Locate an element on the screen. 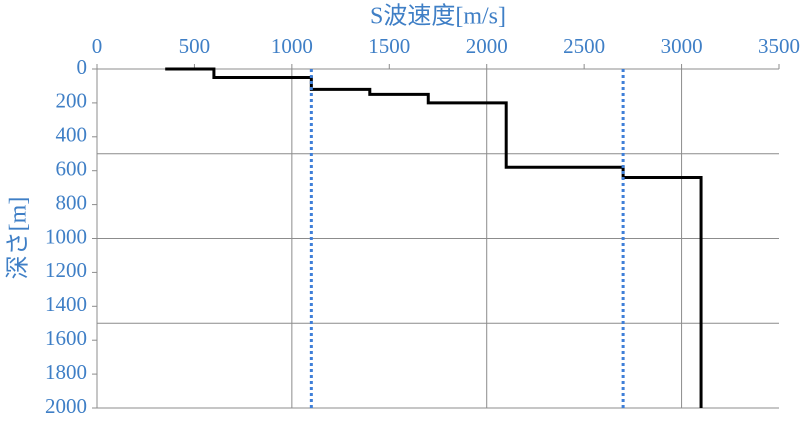 This screenshot has height=426, width=810. x-tick-label: 2000 is located at coordinates (487, 46).